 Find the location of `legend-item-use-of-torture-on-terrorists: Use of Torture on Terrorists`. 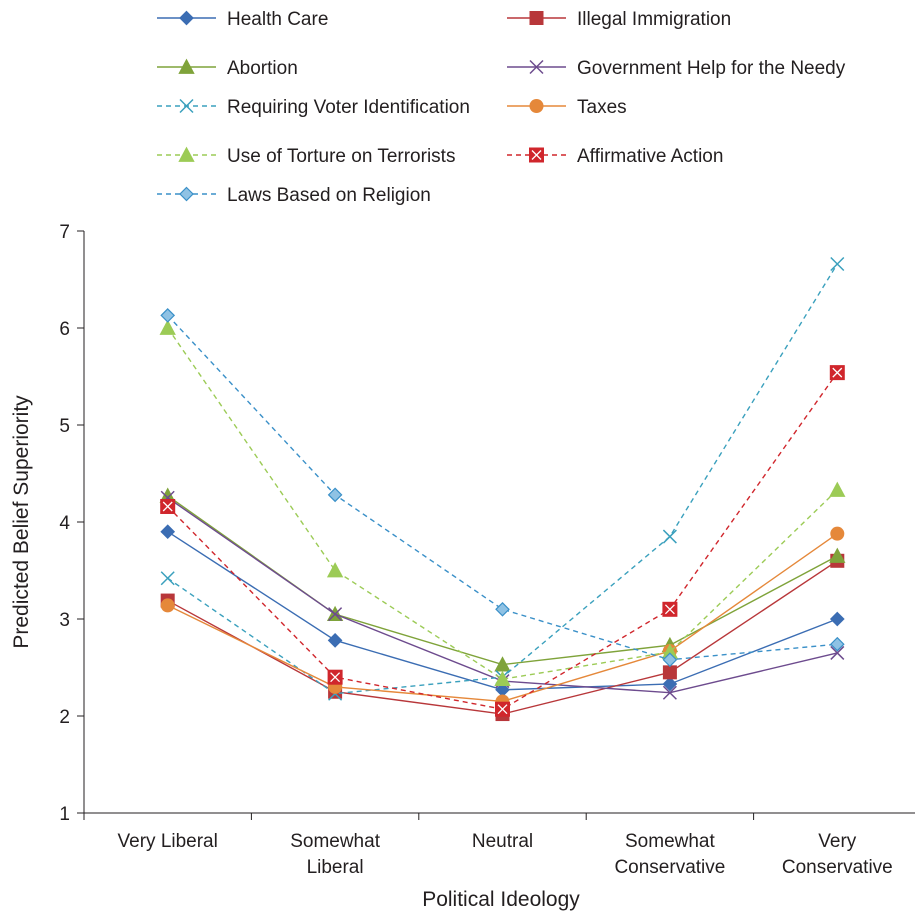

legend-item-use-of-torture-on-terrorists: Use of Torture on Terrorists is located at coordinates (306, 156).